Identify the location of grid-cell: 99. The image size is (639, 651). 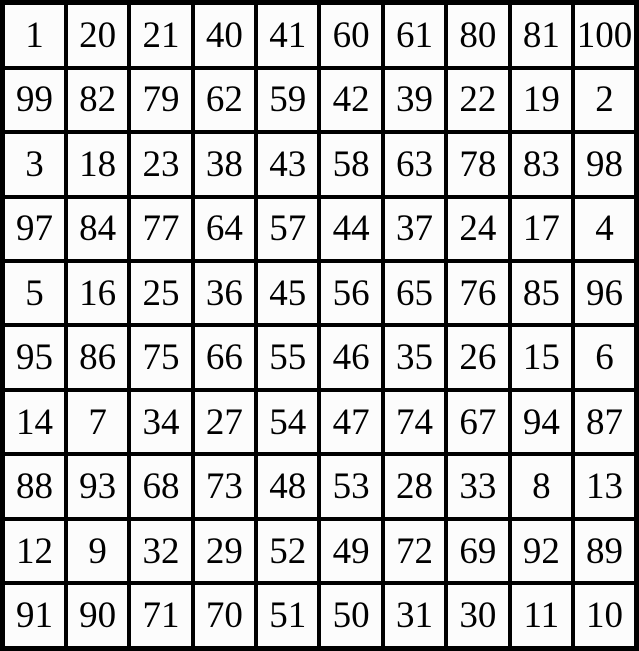
(34, 100).